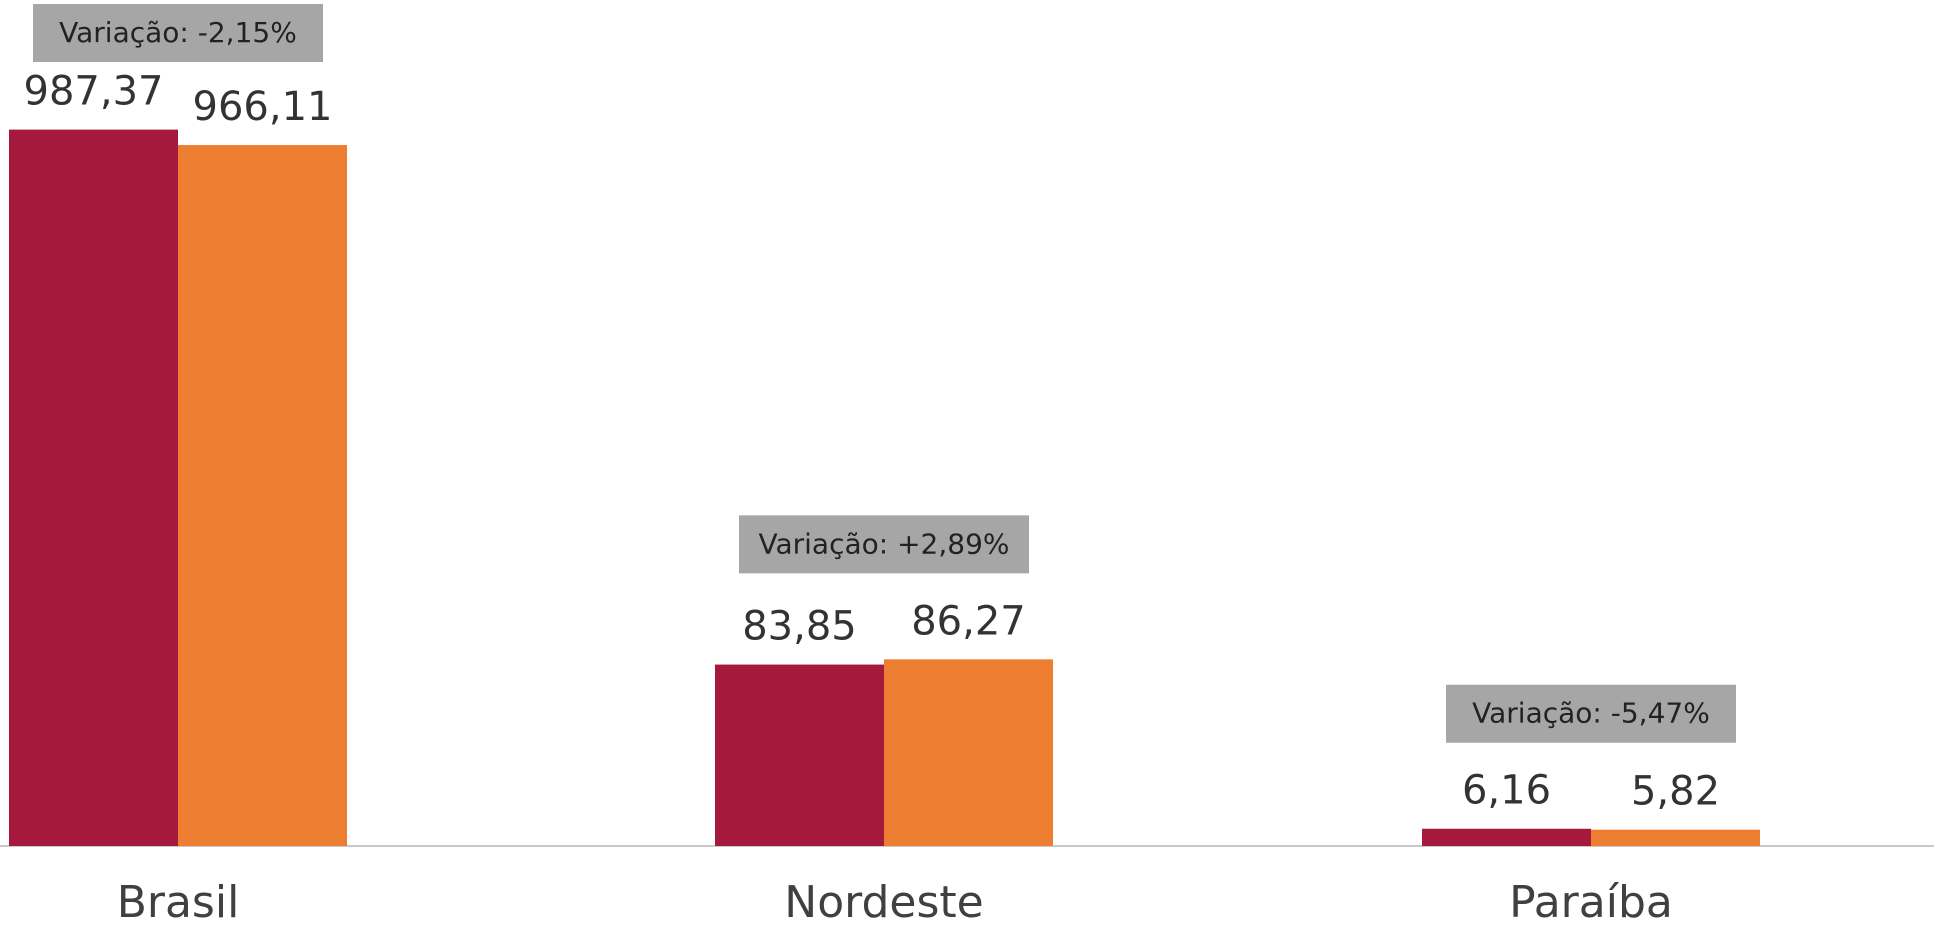 The image size is (1934, 930). I want to click on x-tick-label: Paraíba, so click(1591, 902).